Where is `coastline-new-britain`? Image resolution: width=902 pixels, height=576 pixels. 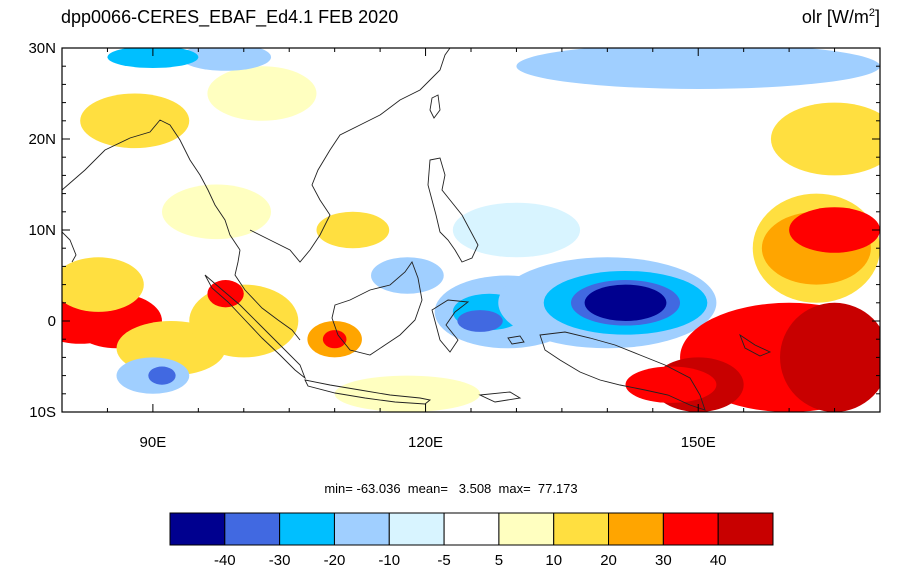 coastline-new-britain is located at coordinates (755, 345).